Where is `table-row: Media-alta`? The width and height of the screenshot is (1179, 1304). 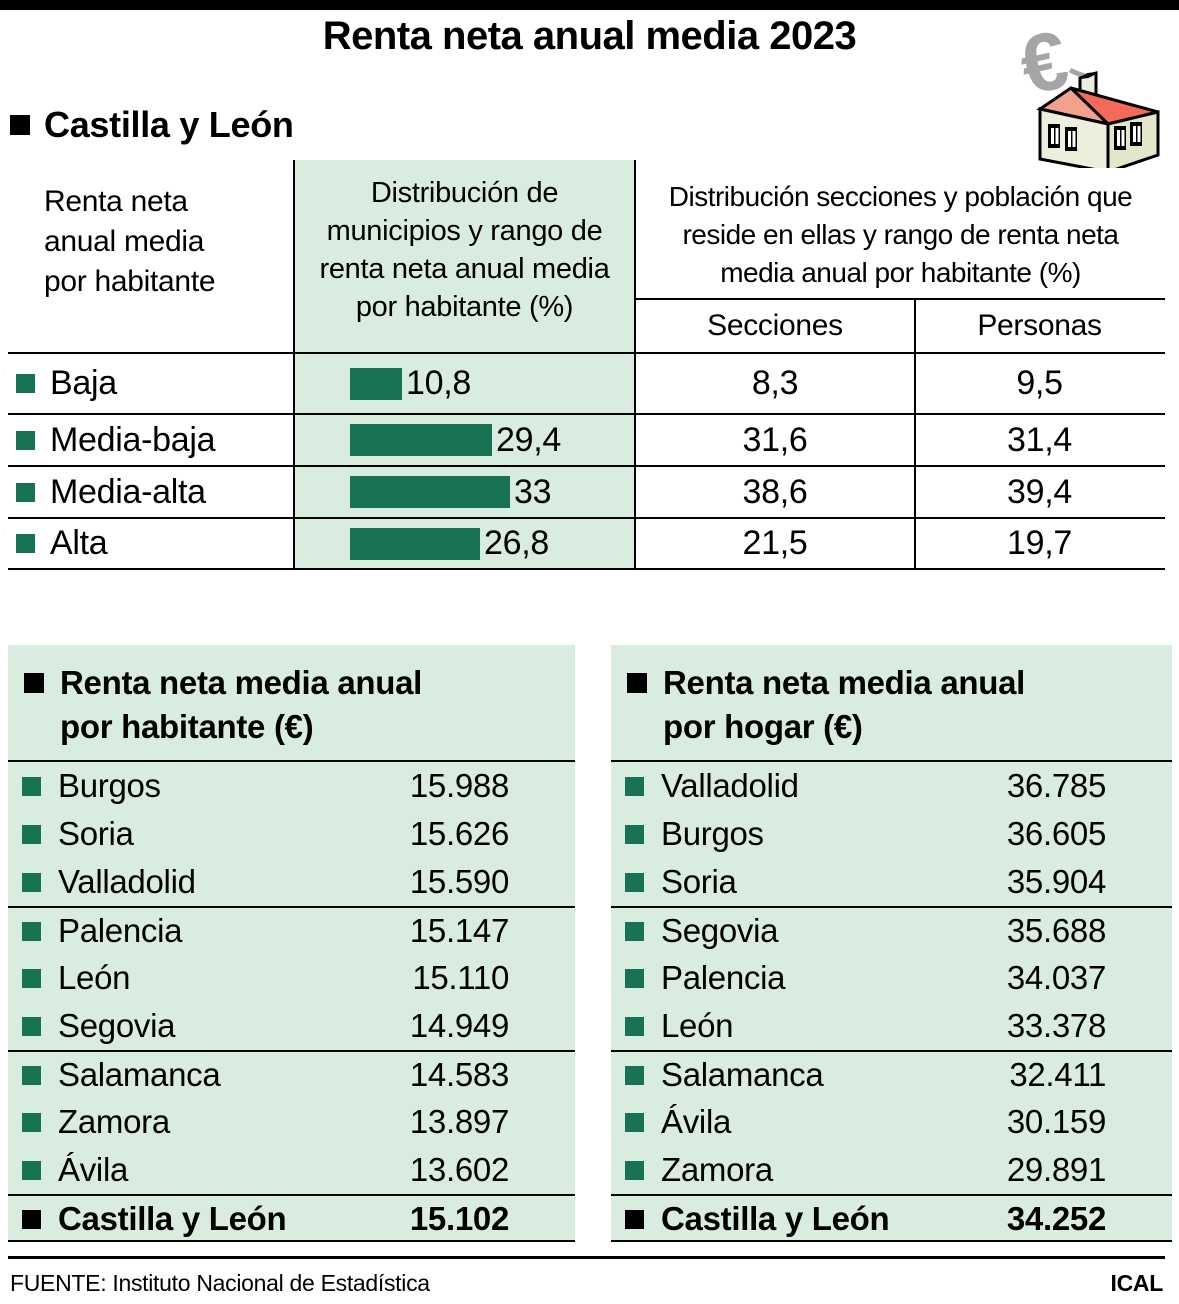
table-row: Media-alta is located at coordinates (151, 492).